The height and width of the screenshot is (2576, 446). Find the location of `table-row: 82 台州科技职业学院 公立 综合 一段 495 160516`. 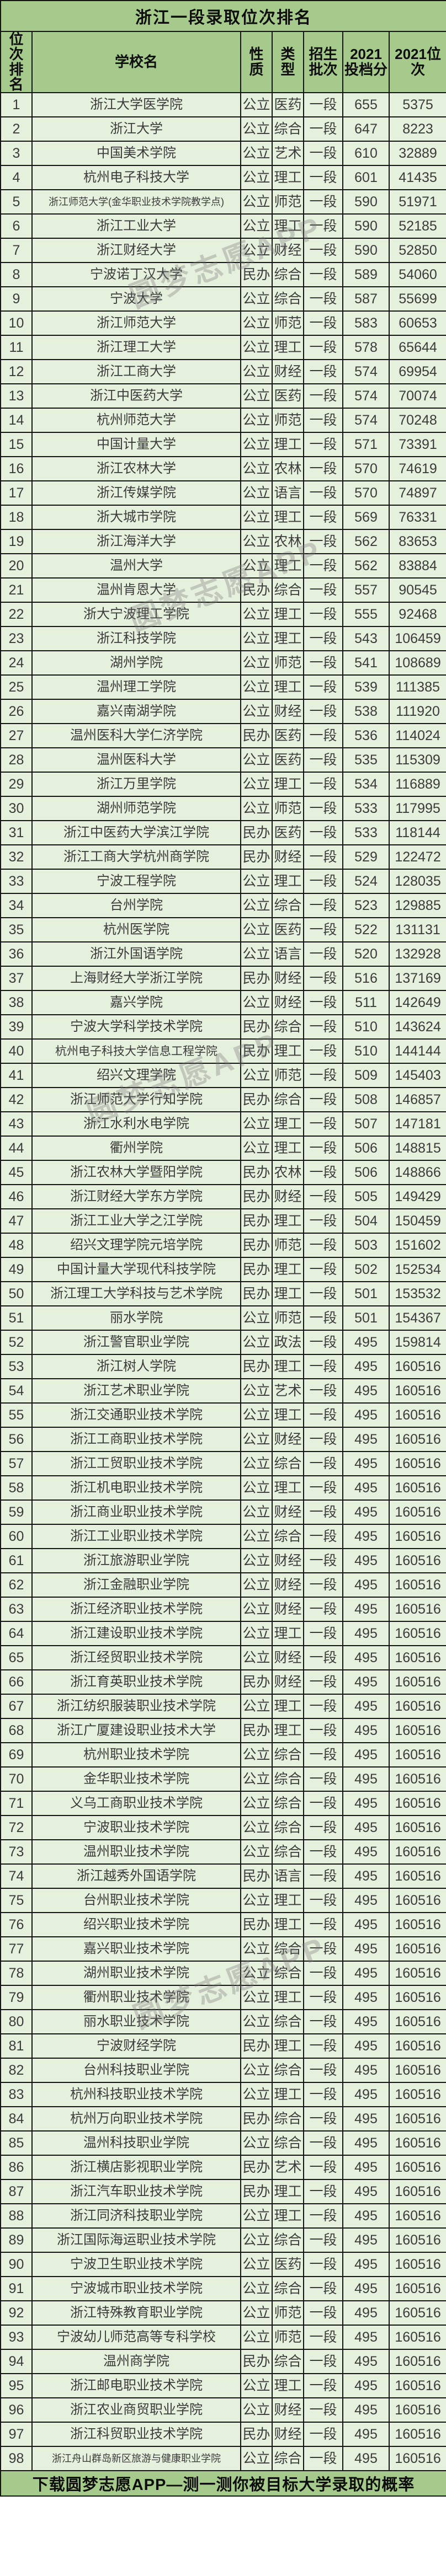

table-row: 82 台州科技职业学院 公立 综合 一段 495 160516 is located at coordinates (223, 2071).